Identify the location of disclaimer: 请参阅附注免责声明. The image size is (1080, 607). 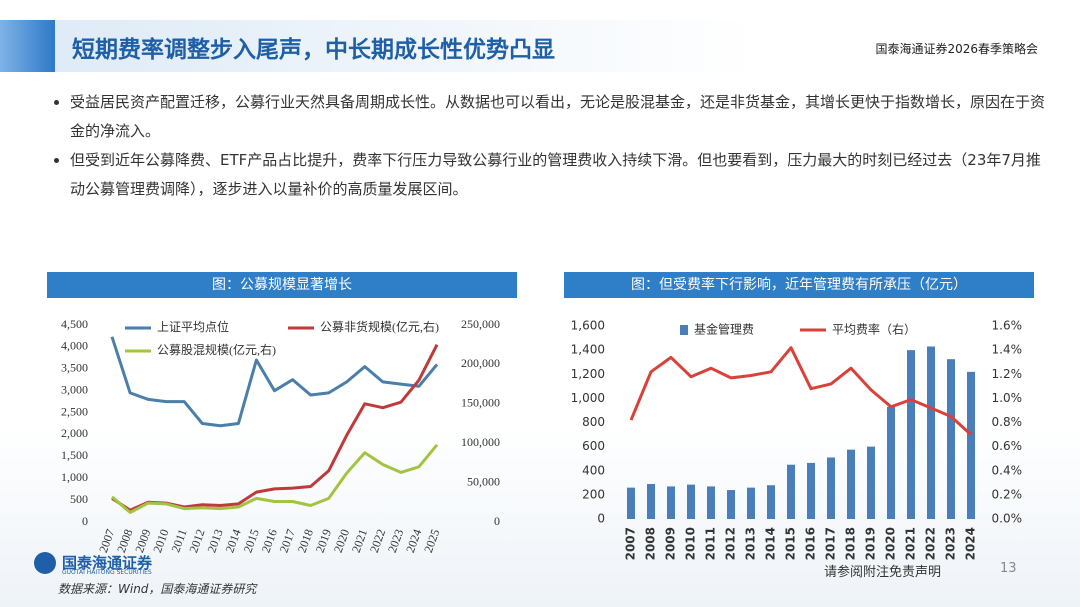
(883, 572).